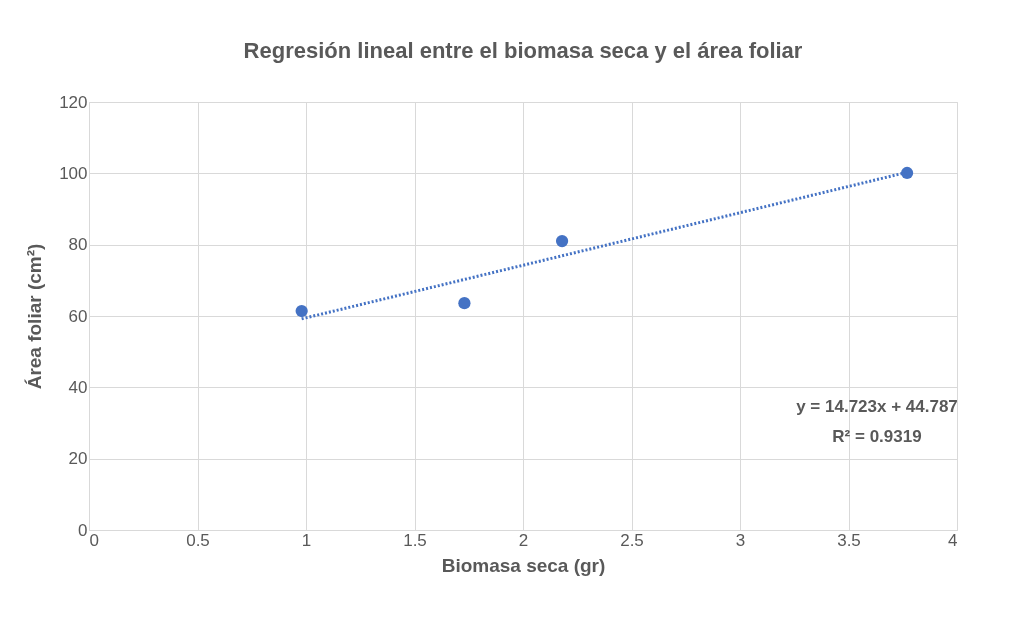 The width and height of the screenshot is (1036, 624). I want to click on x-tick-label: 3.5, so click(849, 540).